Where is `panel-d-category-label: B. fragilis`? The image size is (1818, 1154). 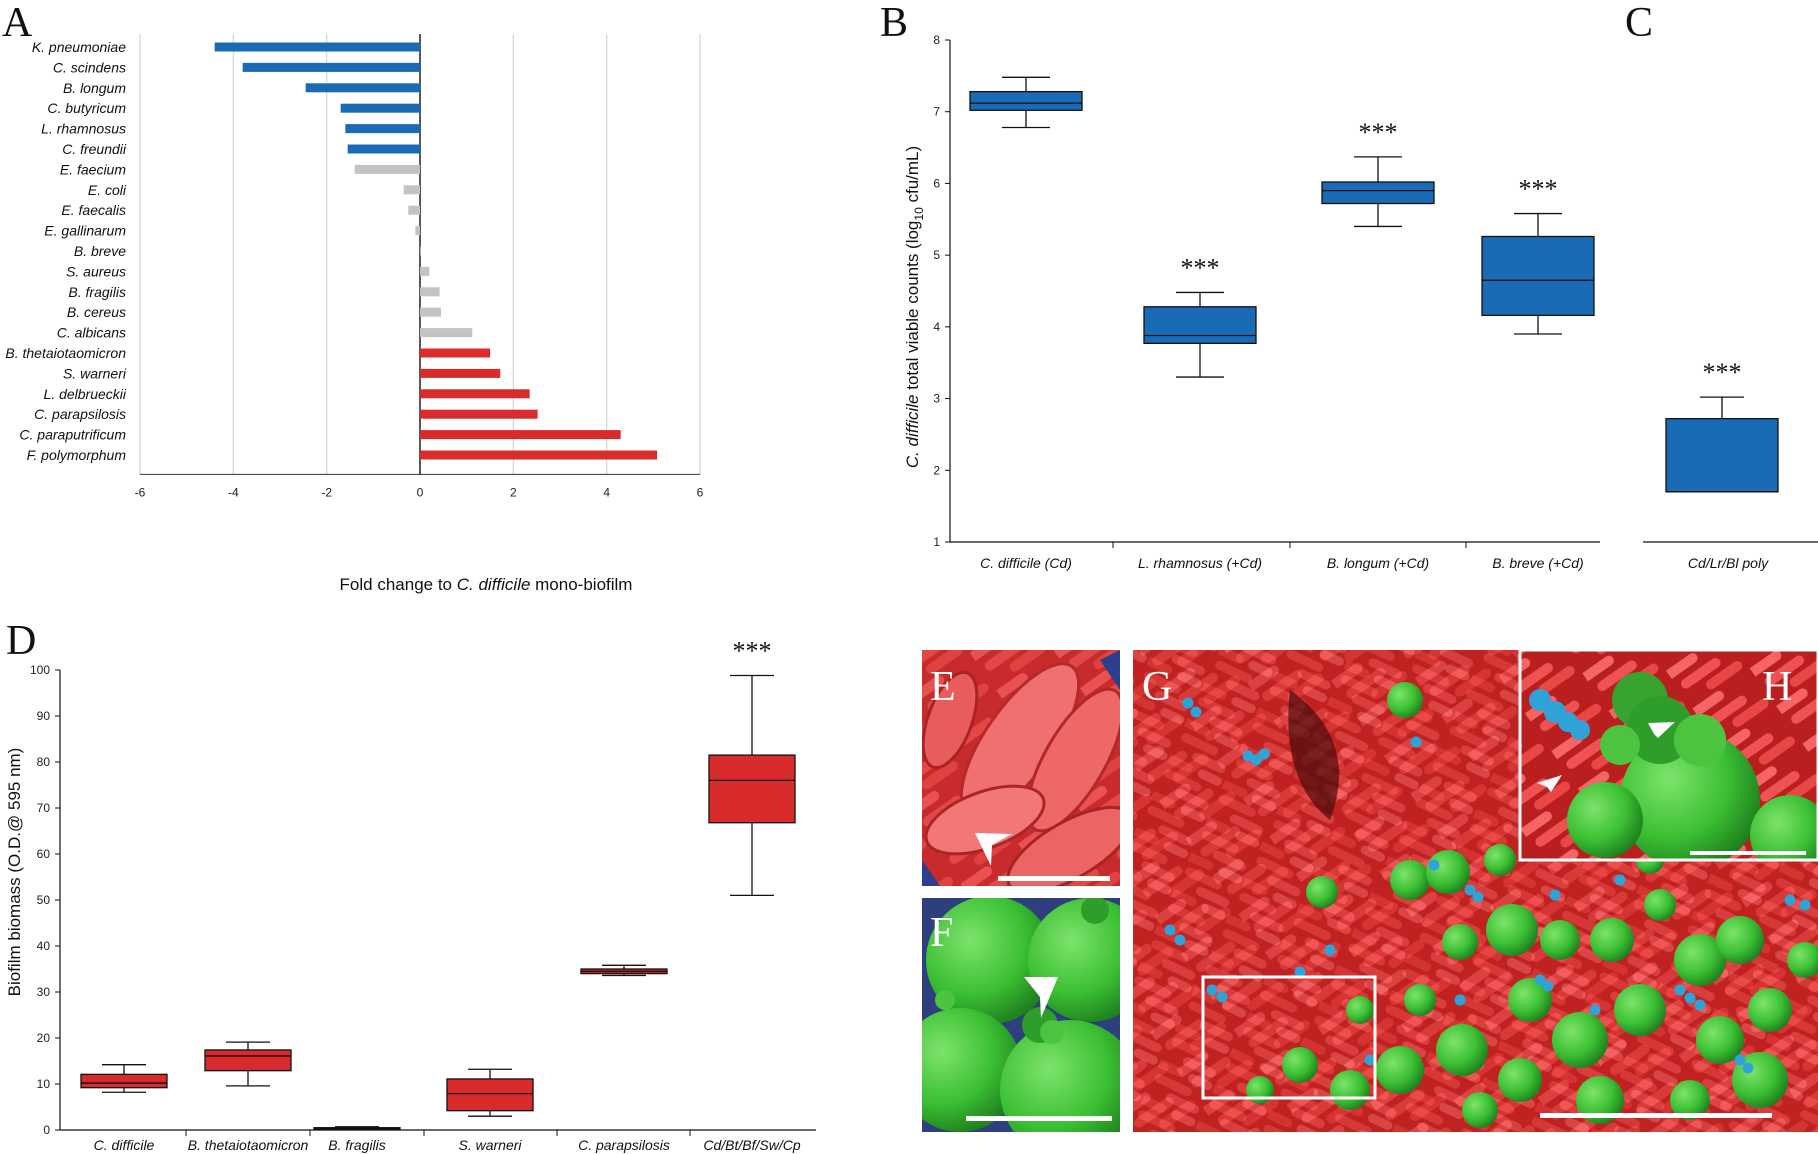
panel-d-category-label: B. fragilis is located at coordinates (357, 1145).